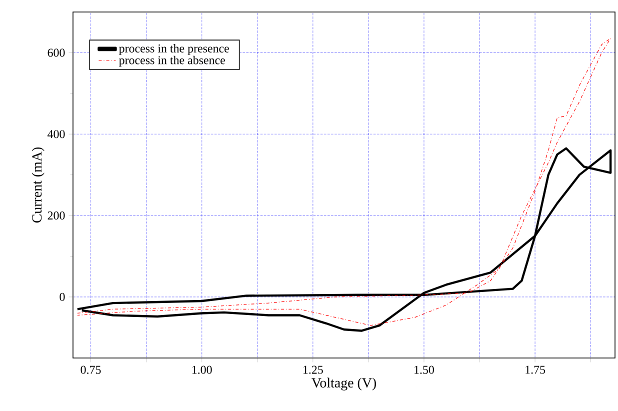  I want to click on x-tick-label: 1.00, so click(202, 370).